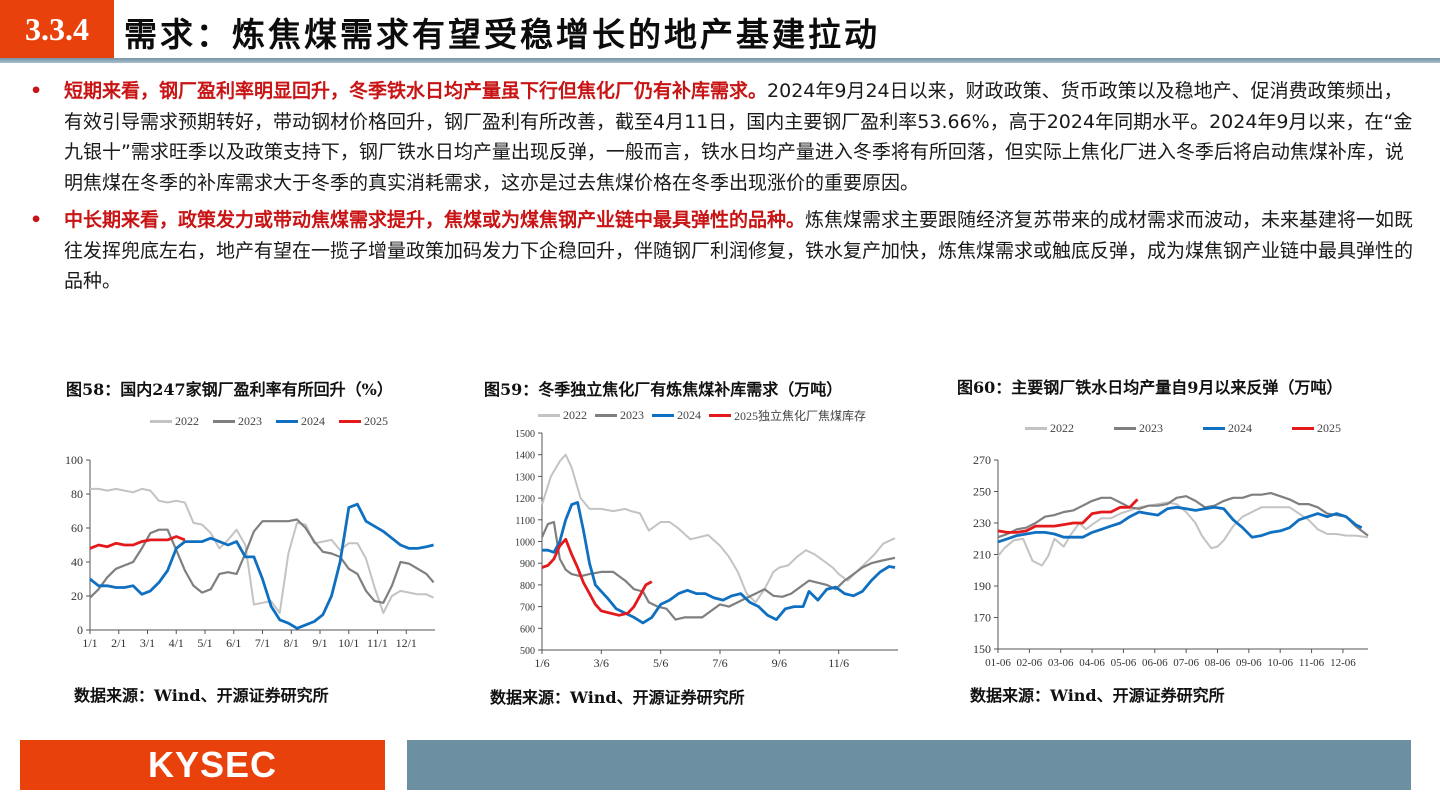  What do you see at coordinates (348, 643) in the screenshot?
I see `x-tick-label: 10/1` at bounding box center [348, 643].